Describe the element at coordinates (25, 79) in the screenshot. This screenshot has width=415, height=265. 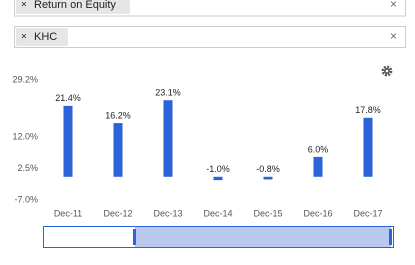
I see `y-tick-label: 29.2%` at that location.